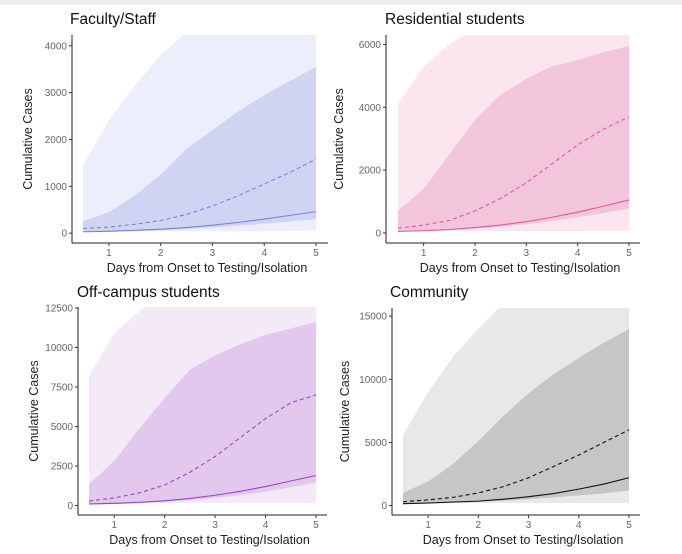 Image resolution: width=682 pixels, height=554 pixels. I want to click on panel-title: Community, so click(429, 292).